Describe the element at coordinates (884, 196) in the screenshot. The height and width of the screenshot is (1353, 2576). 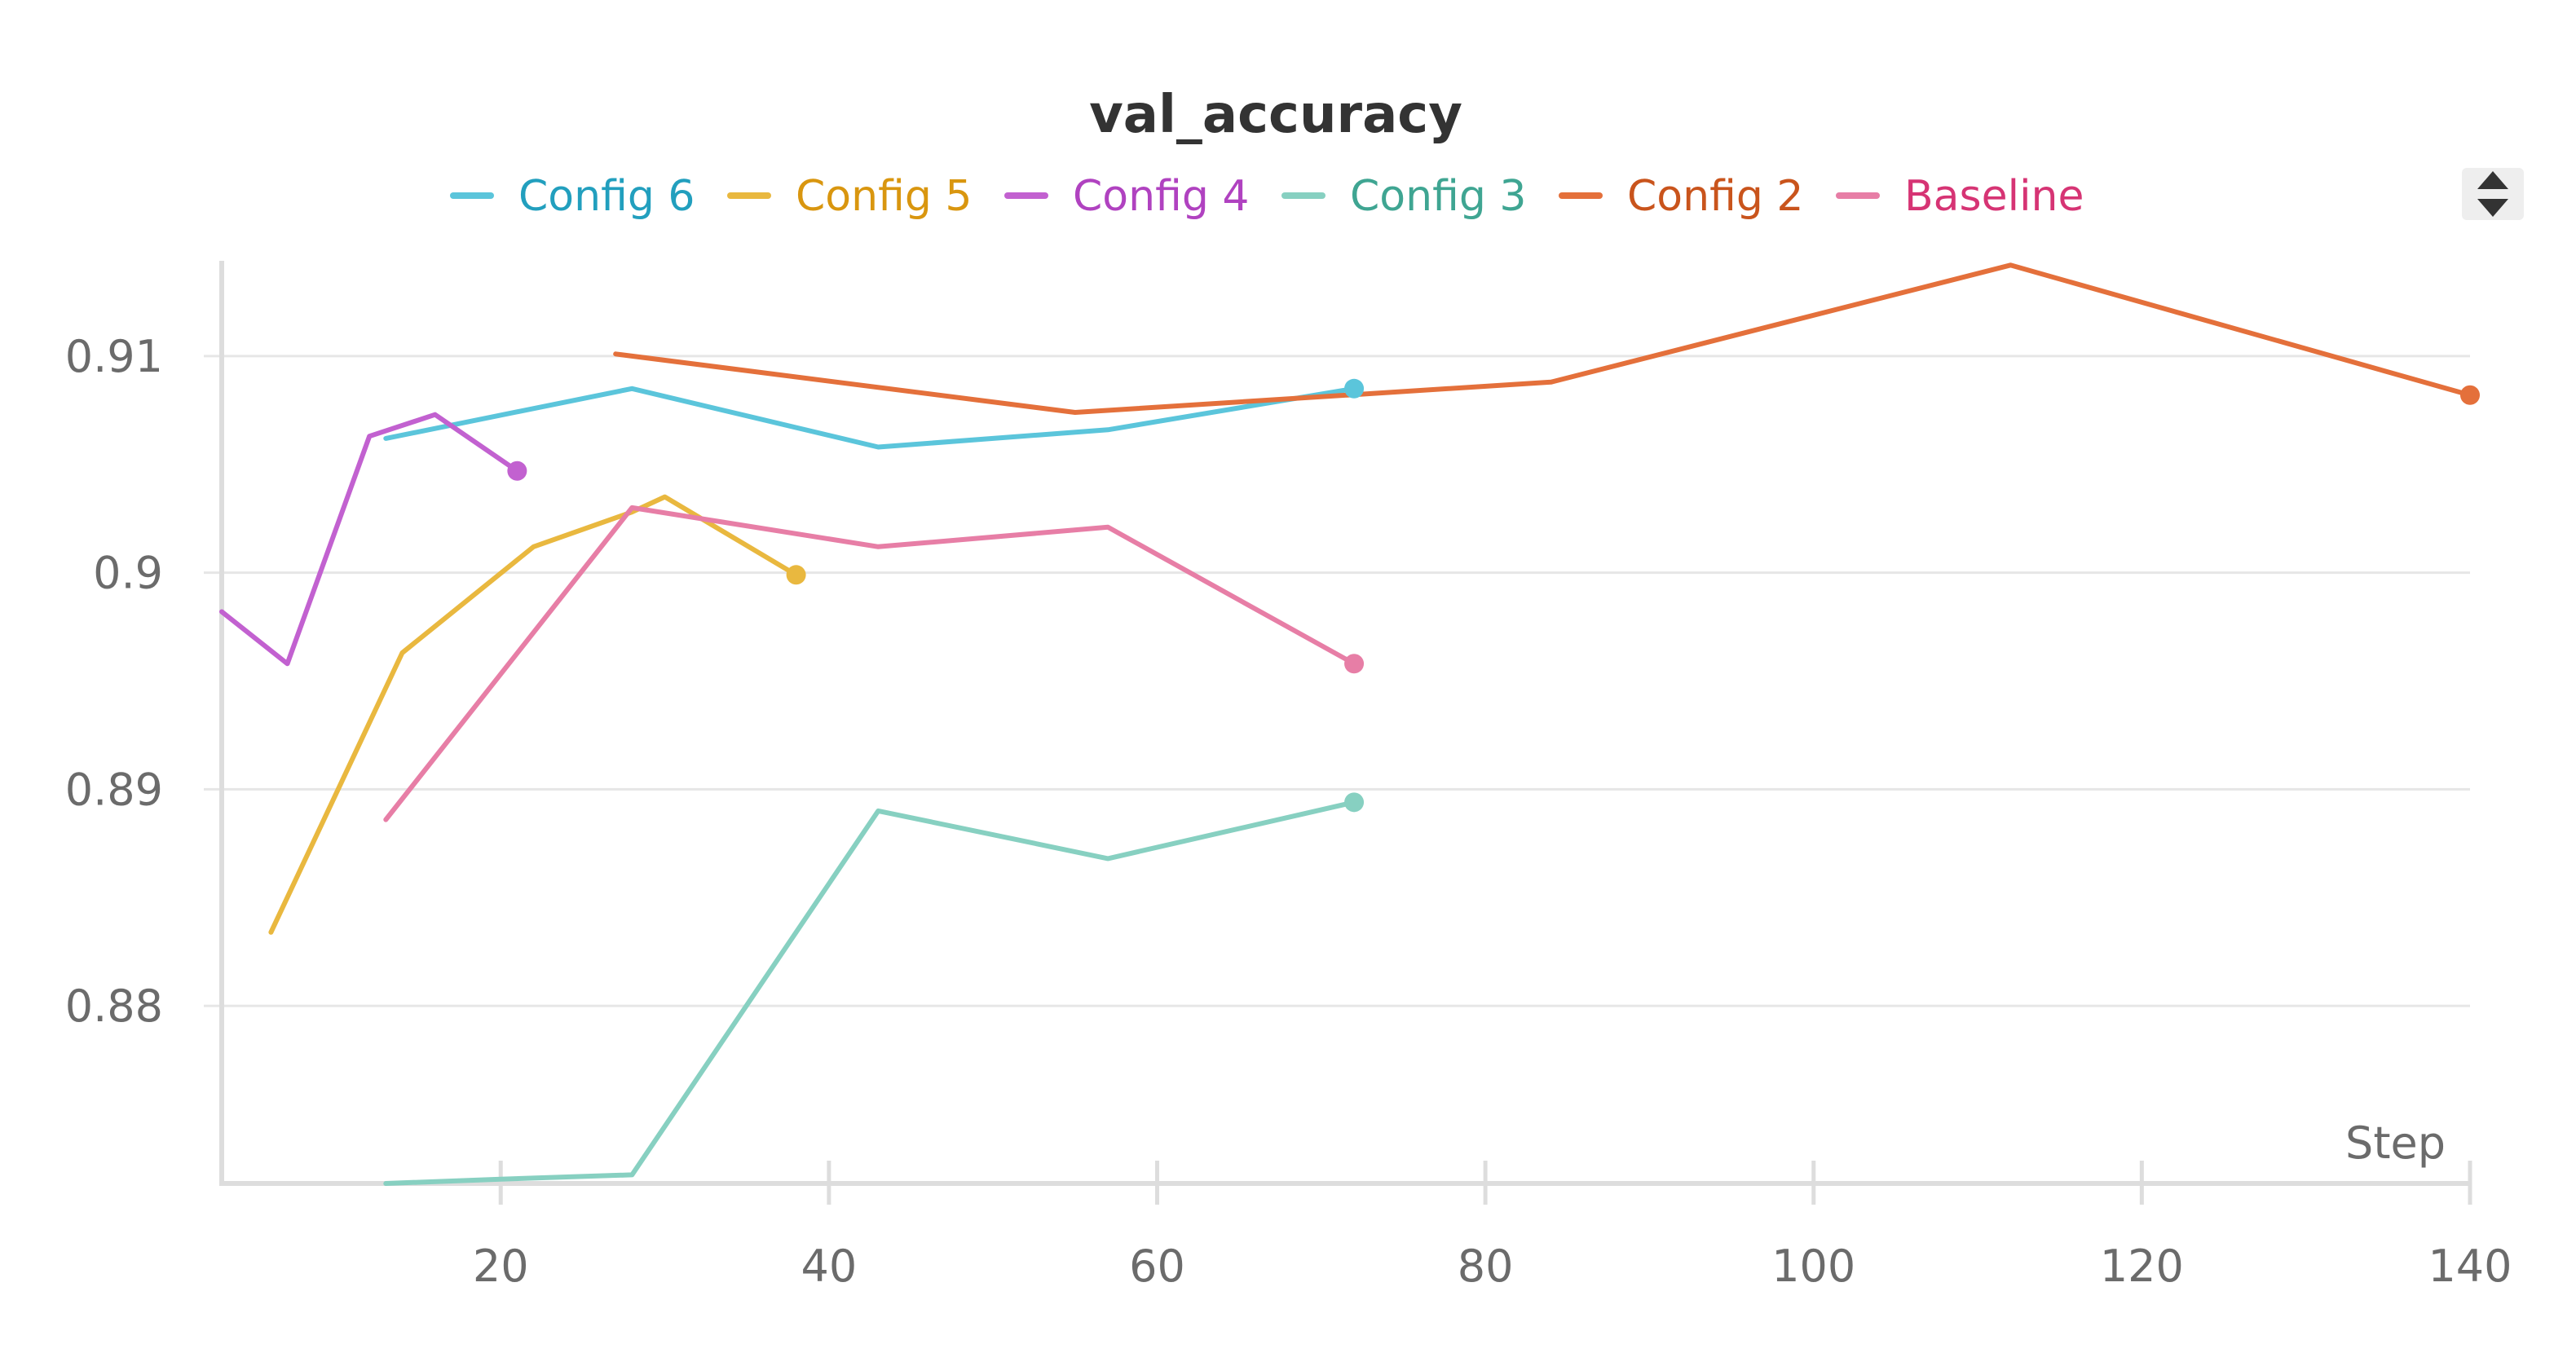
I see `legend-label: Config 5` at that location.